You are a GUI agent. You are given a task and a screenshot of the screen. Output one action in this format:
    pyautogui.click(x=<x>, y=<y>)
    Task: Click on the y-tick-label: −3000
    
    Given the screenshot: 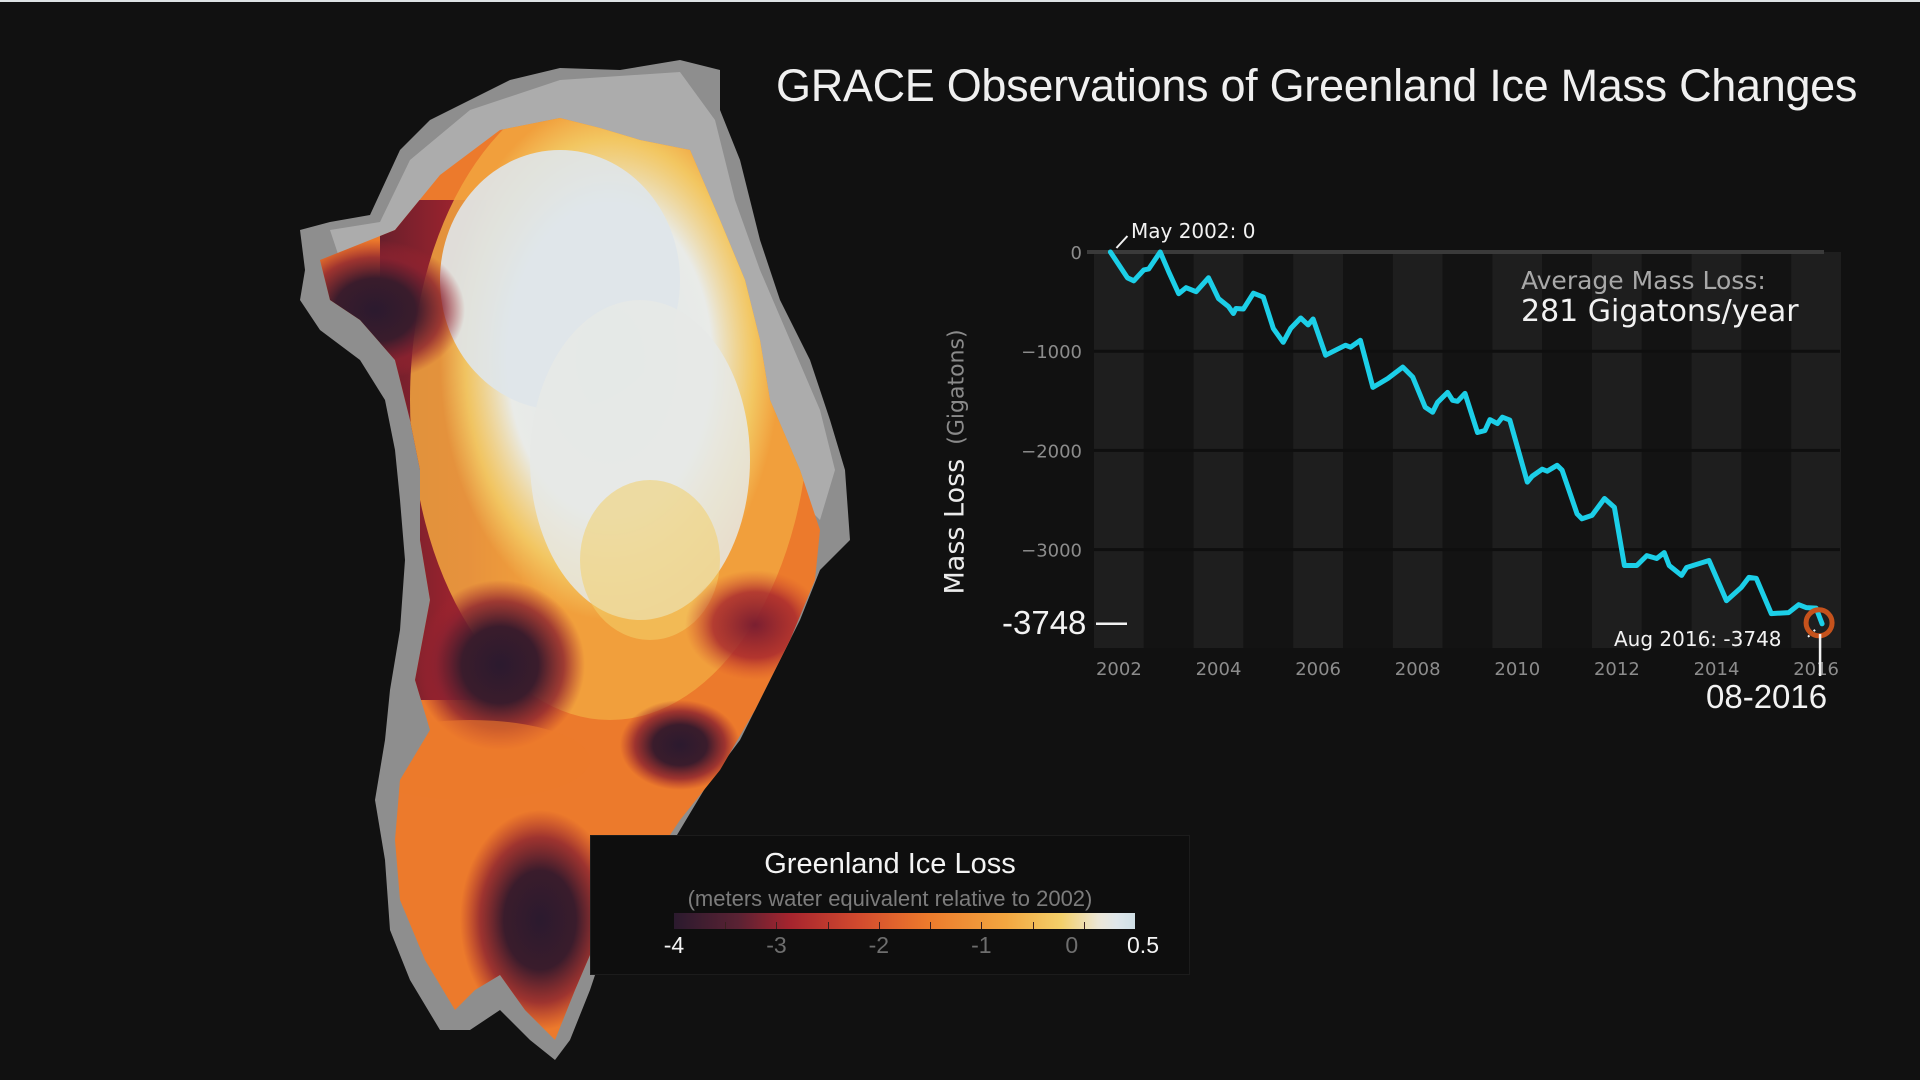 What is the action you would take?
    pyautogui.click(x=1051, y=551)
    